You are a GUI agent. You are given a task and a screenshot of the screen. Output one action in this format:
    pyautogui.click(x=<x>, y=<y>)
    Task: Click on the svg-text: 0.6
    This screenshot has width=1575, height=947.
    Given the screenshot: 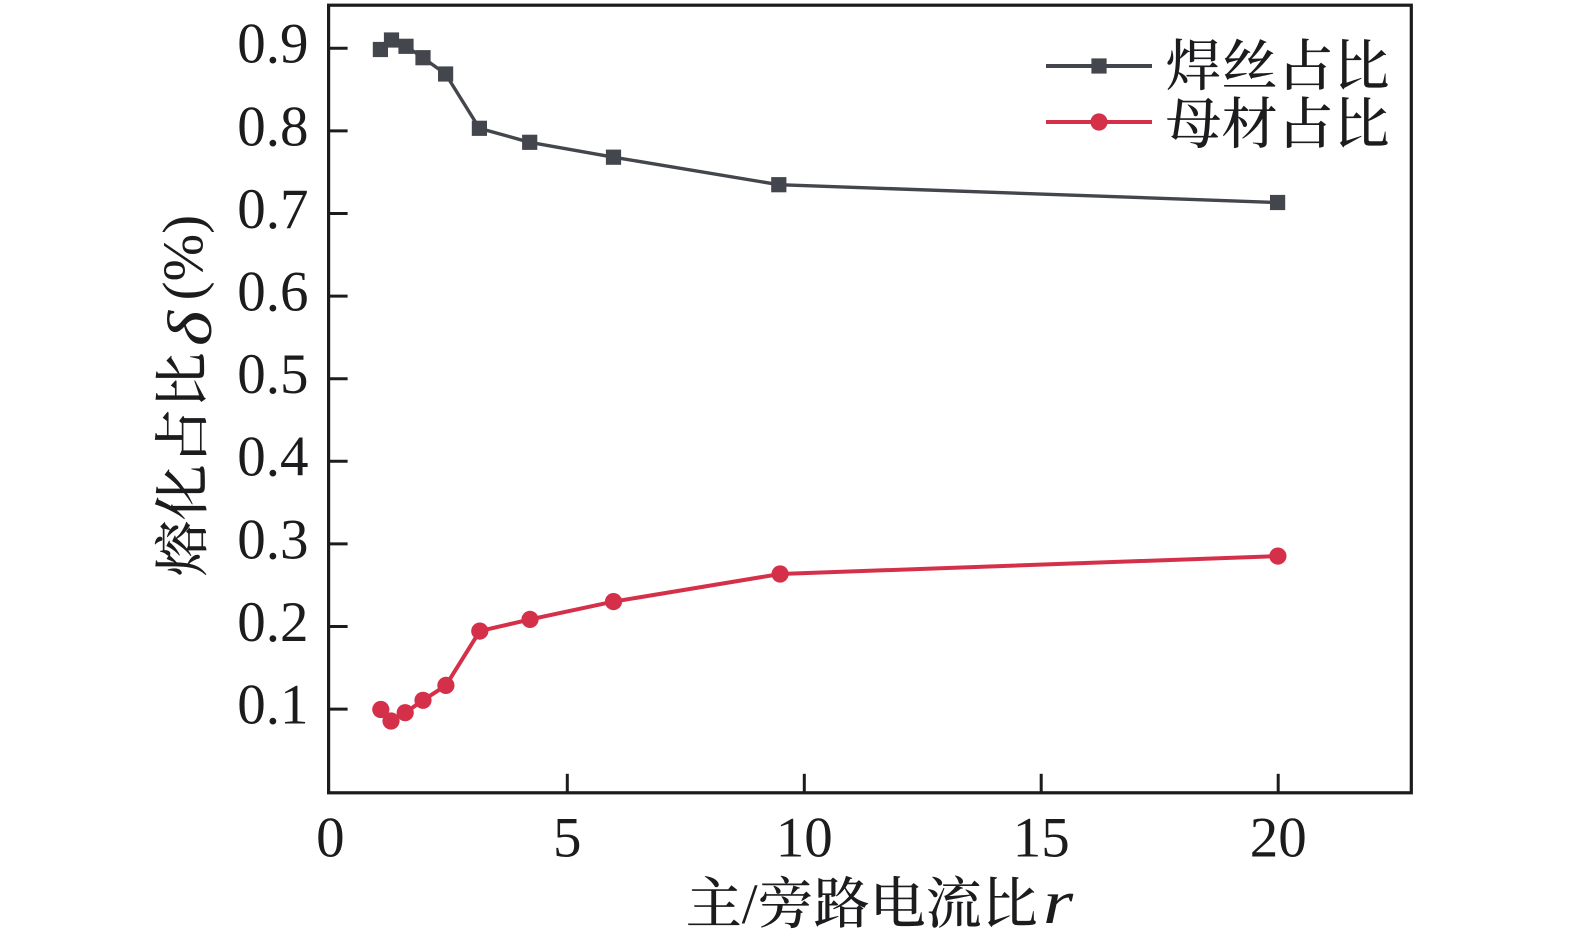 What is the action you would take?
    pyautogui.click(x=272, y=292)
    